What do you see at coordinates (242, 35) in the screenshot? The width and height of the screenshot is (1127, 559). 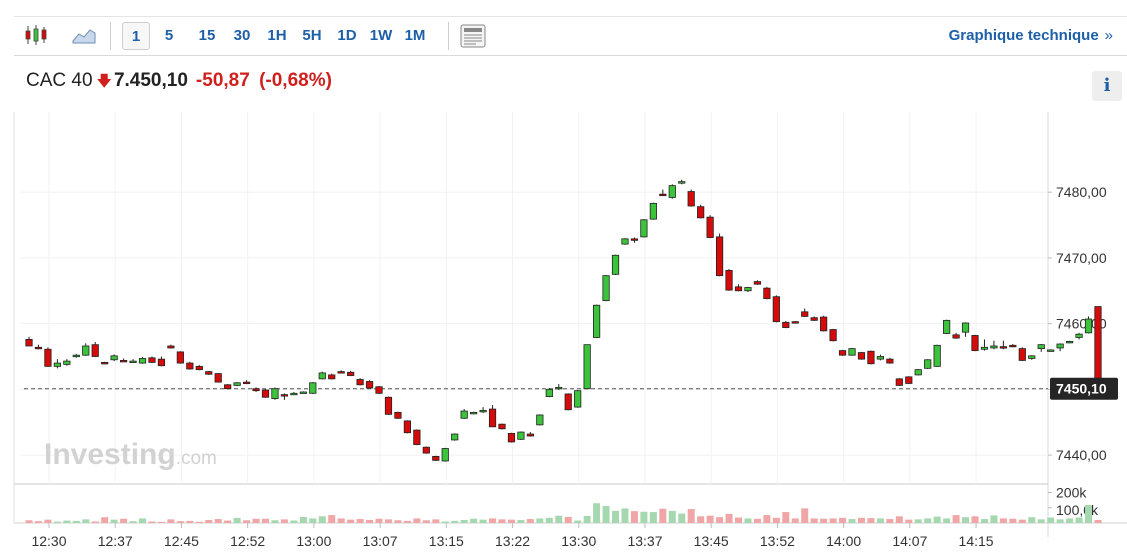 I see `interval-button-30: 30` at bounding box center [242, 35].